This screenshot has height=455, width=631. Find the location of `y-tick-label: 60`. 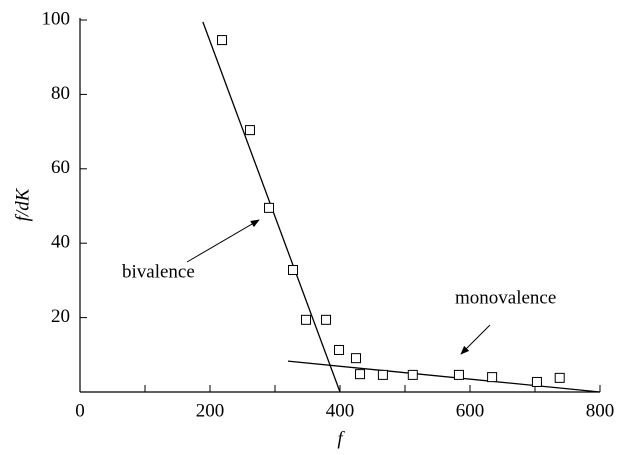

y-tick-label: 60 is located at coordinates (60, 167).